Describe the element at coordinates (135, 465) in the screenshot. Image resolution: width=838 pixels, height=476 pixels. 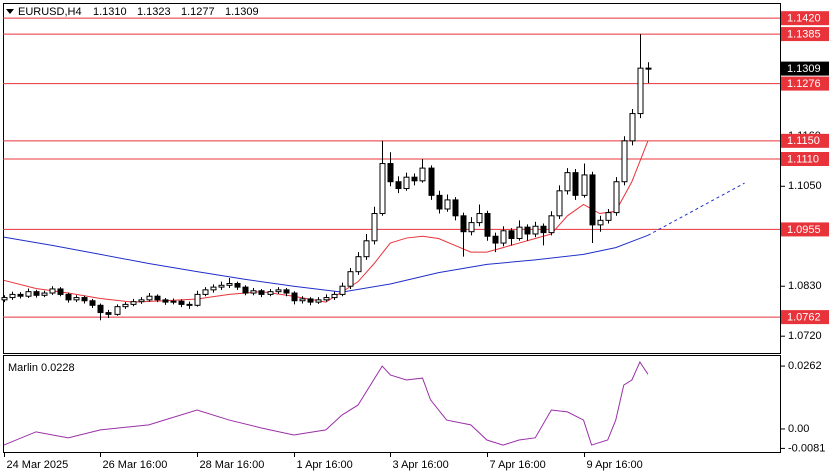
I see `x-tick-label: 26 Mar 16:00` at that location.